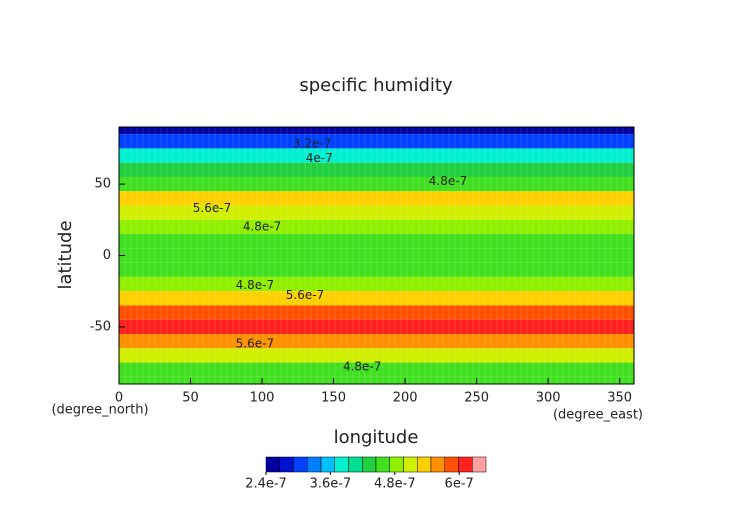 The image size is (752, 532). What do you see at coordinates (333, 398) in the screenshot?
I see `x-tick-label: 150` at bounding box center [333, 398].